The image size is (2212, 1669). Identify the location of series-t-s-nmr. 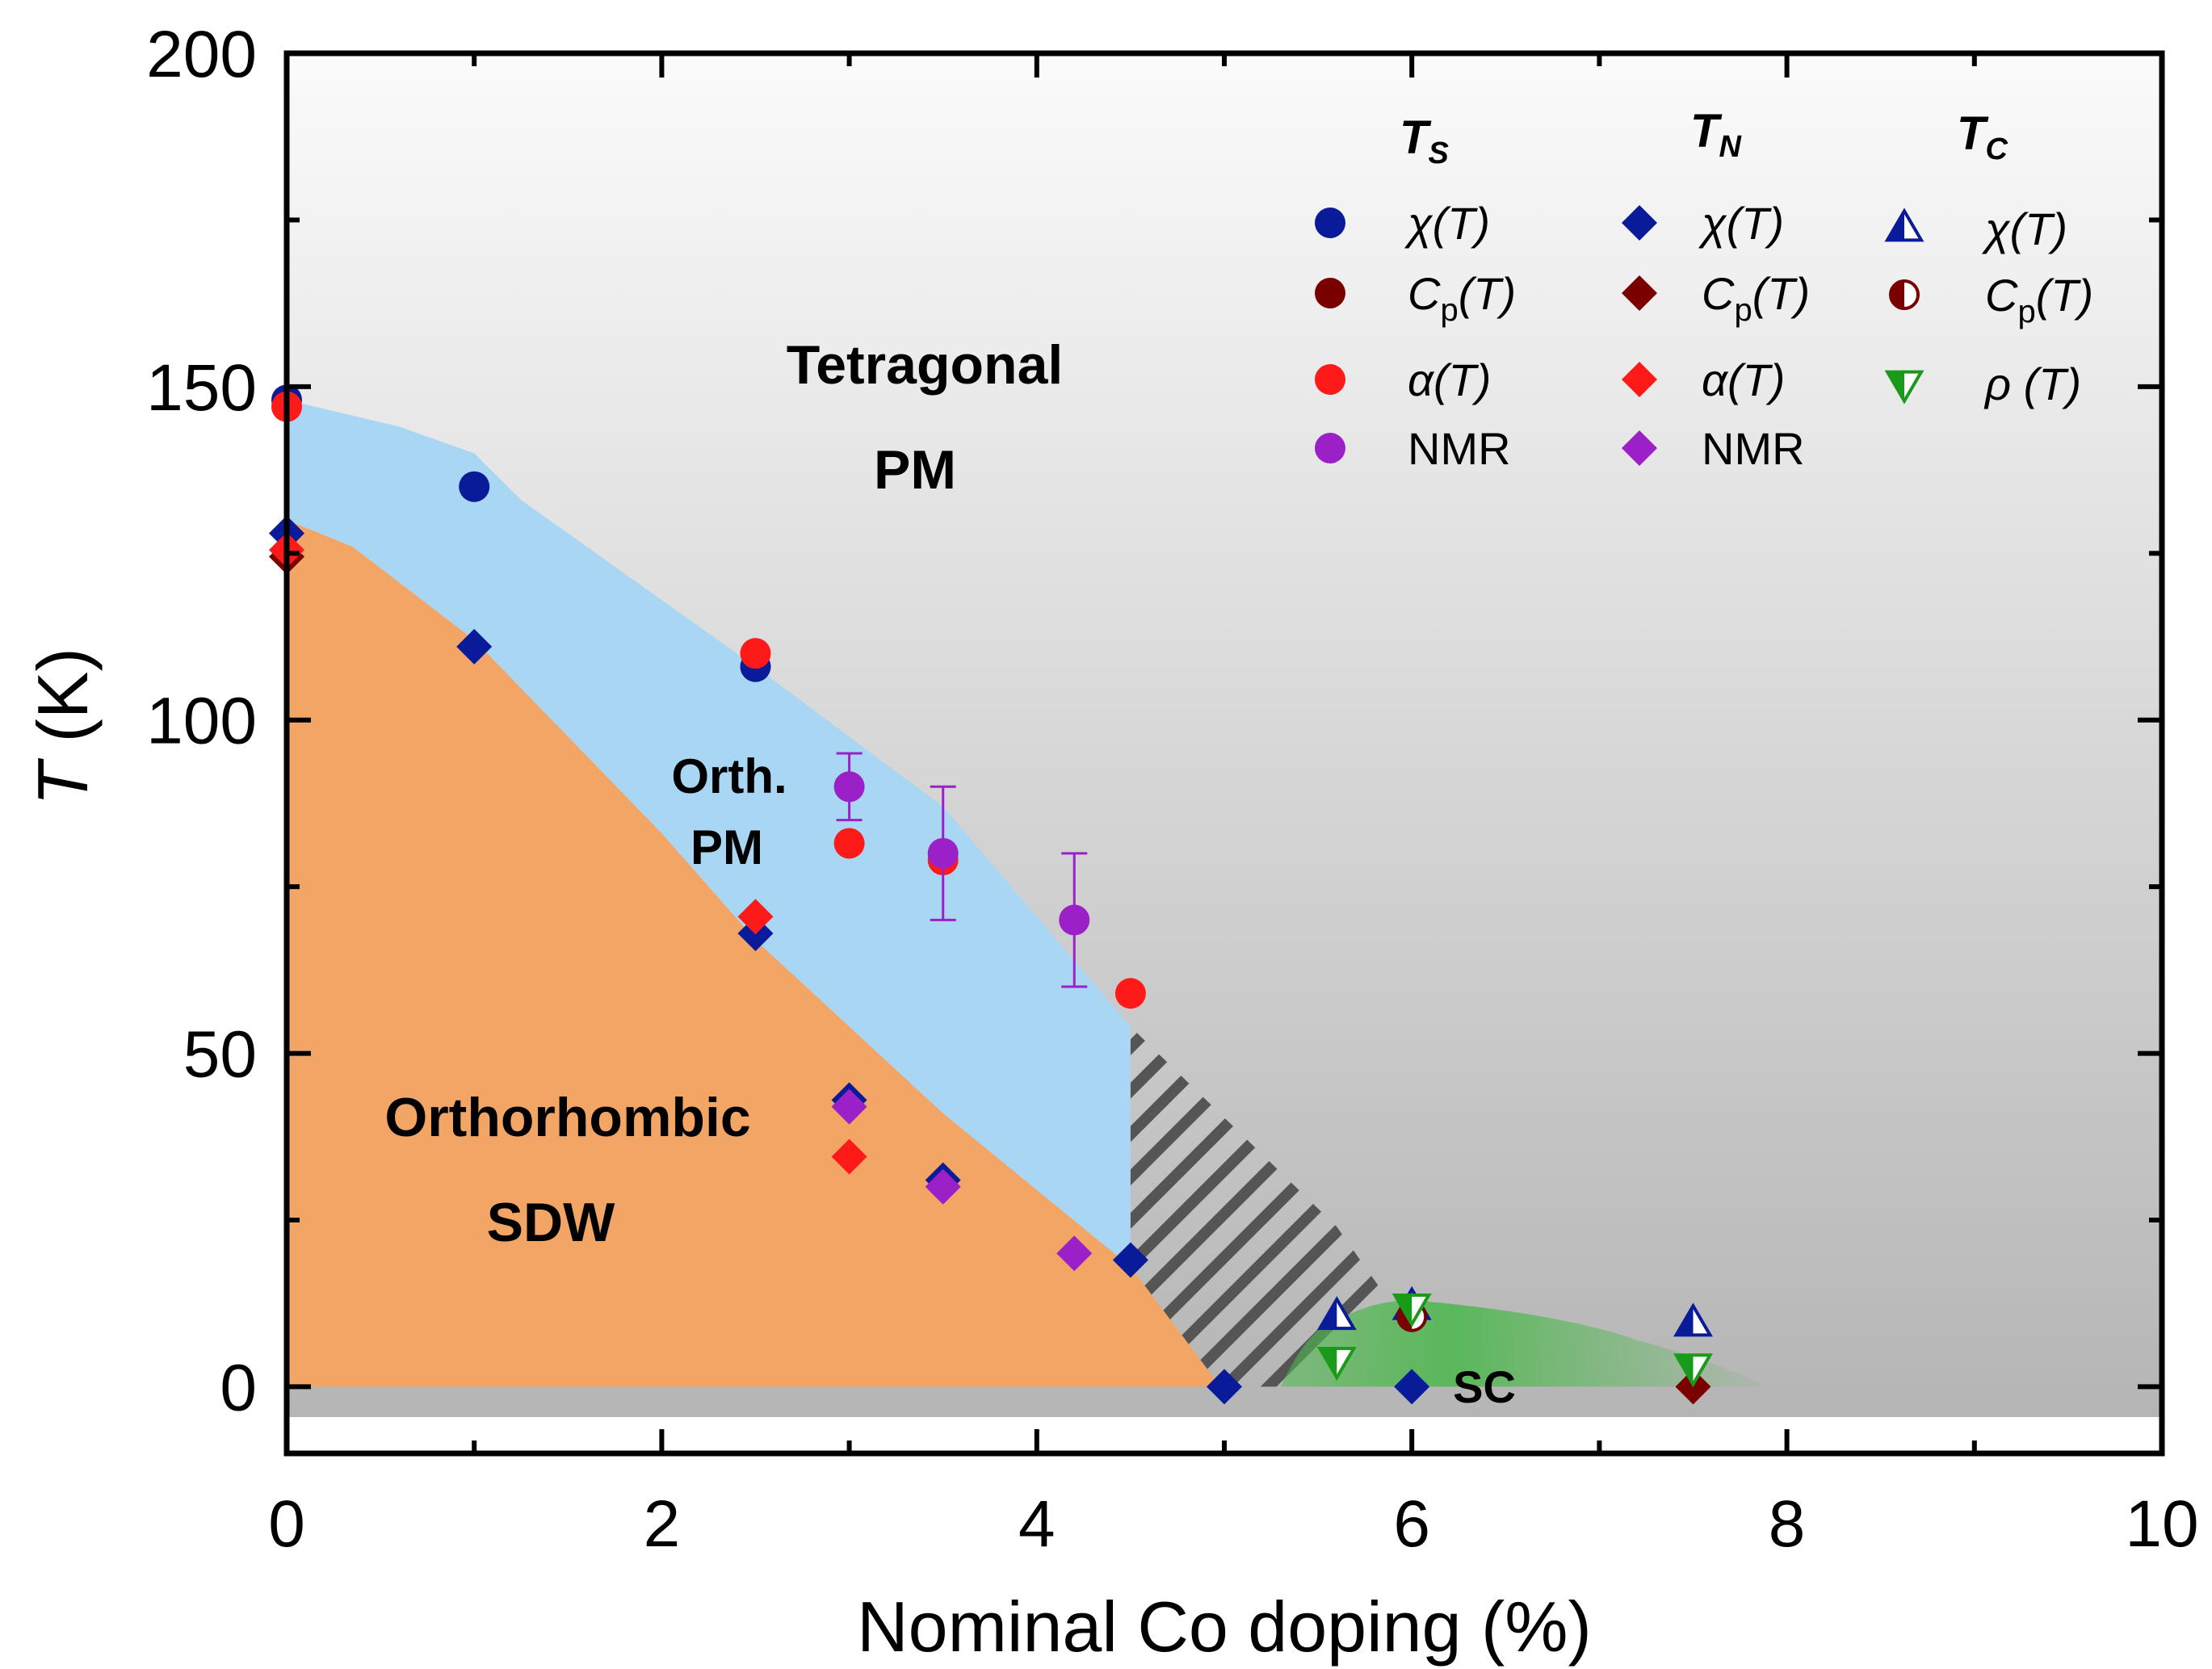
(962, 870).